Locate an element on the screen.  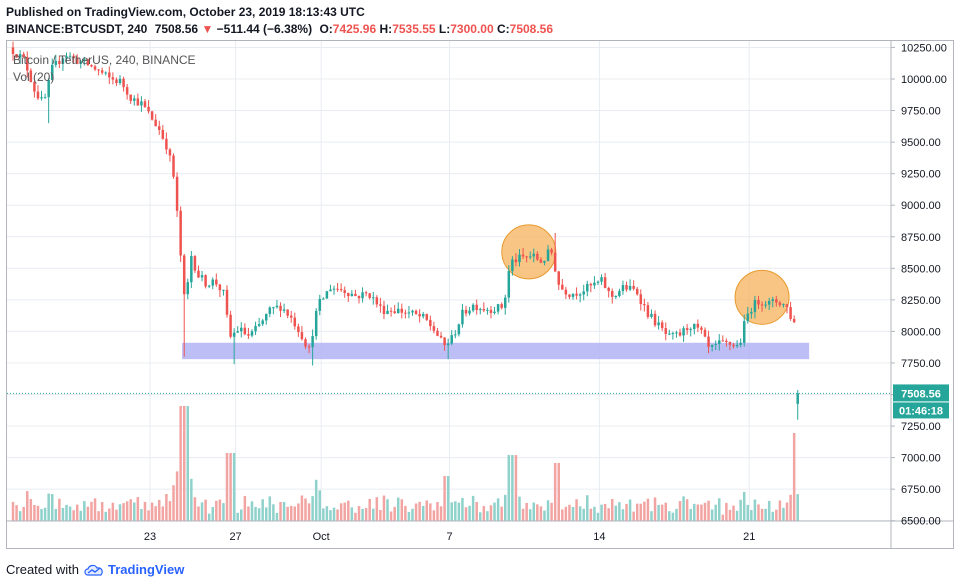
open-label: O: is located at coordinates (326, 29).